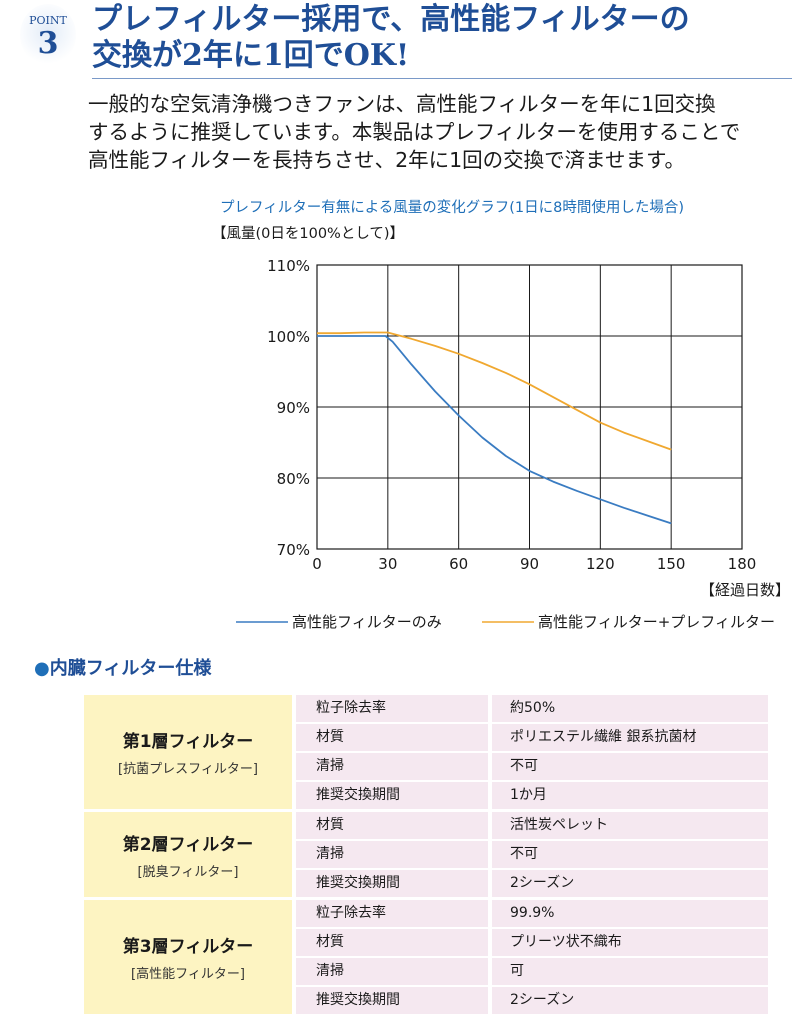  Describe the element at coordinates (505, 622) in the screenshot. I see `chart-legend: 高性能フィルターのみ 高性能フィルター+プレフィルター` at that location.